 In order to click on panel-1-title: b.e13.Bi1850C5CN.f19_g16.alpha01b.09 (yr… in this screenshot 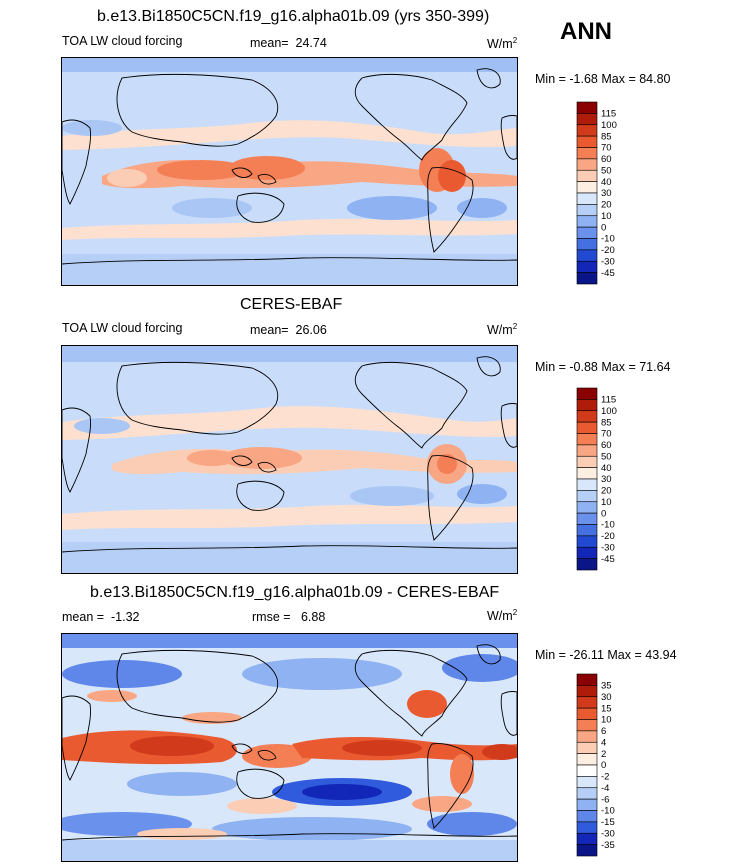, I will do `click(293, 16)`.